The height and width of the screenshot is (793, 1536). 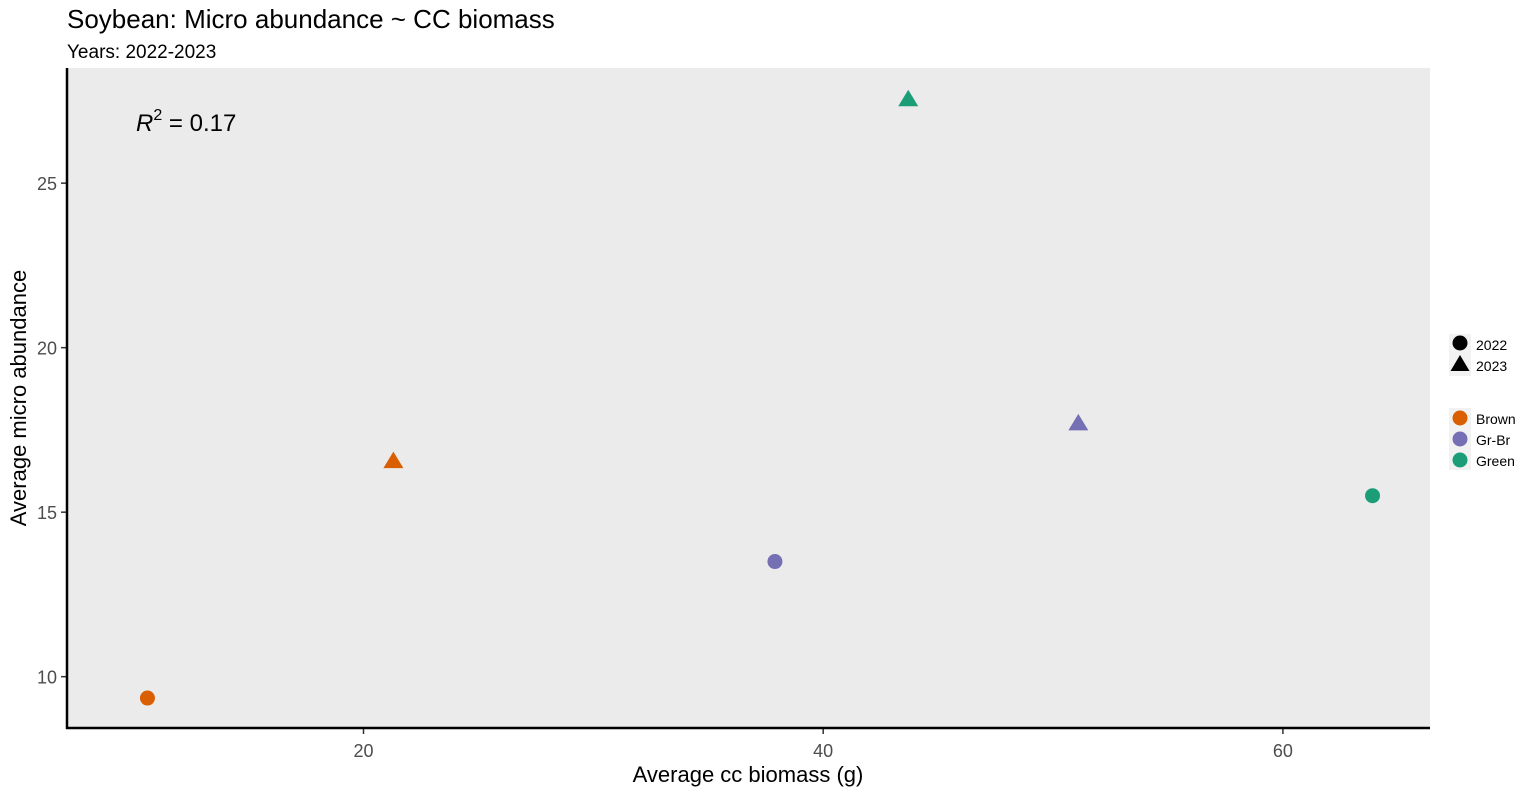 What do you see at coordinates (363, 751) in the screenshot?
I see `x-tick-label: 20` at bounding box center [363, 751].